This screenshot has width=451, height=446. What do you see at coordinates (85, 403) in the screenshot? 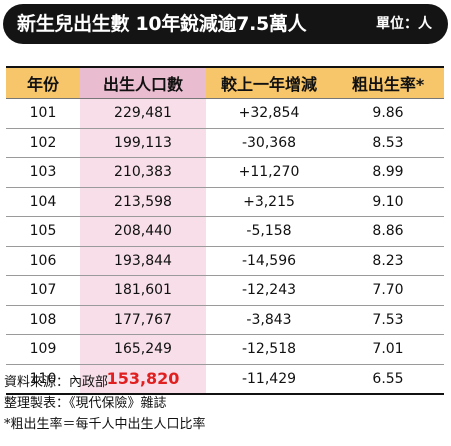
I see `compiler-note: 整理製表：《現代保險》雜誌` at bounding box center [85, 403].